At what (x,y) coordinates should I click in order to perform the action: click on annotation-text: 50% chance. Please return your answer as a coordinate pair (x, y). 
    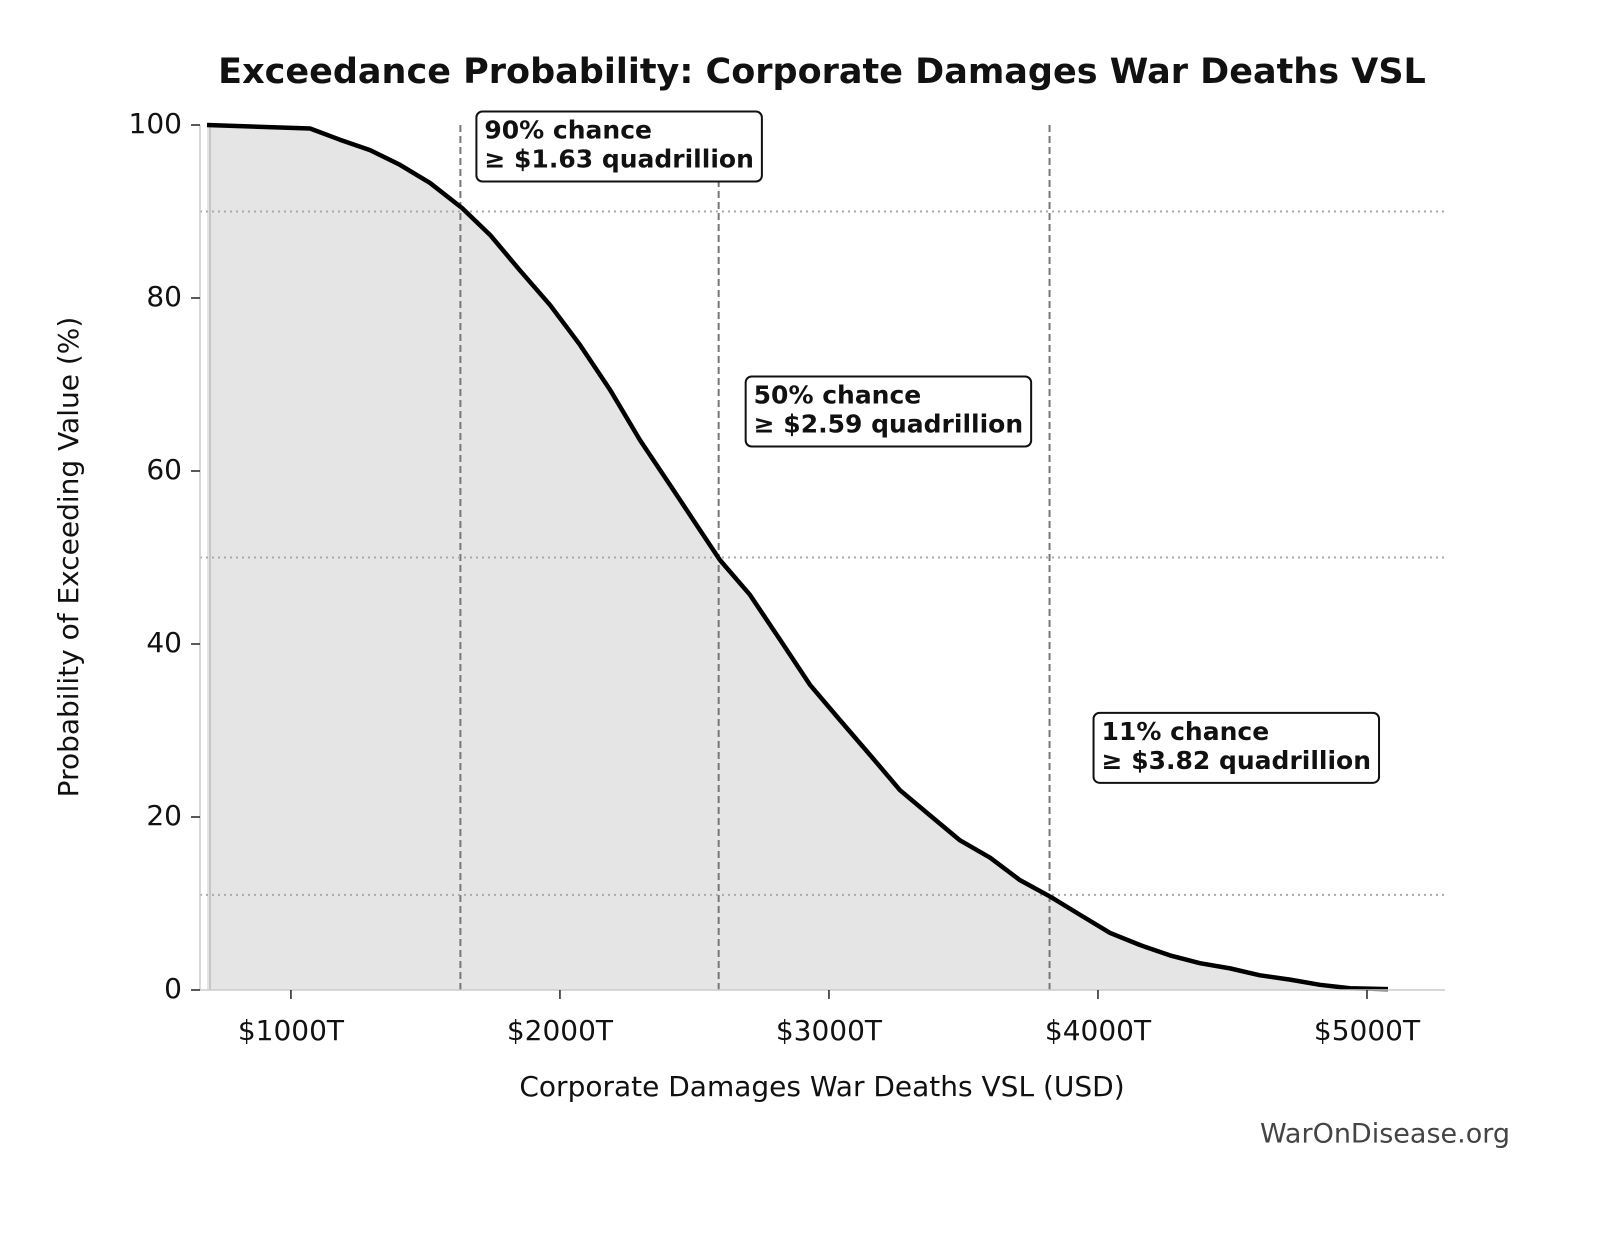
    Looking at the image, I should click on (838, 395).